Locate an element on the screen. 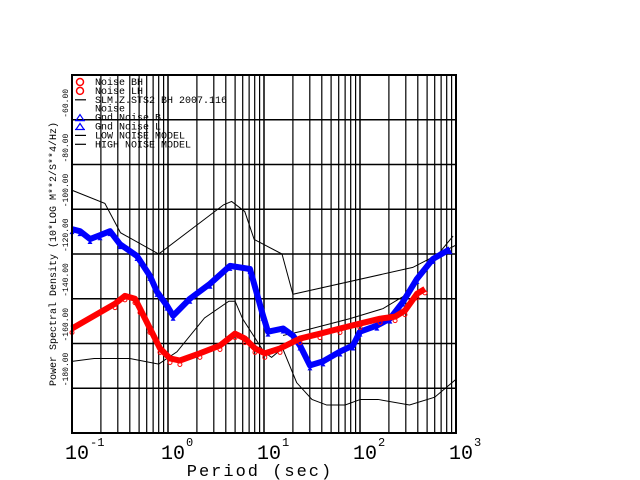 The image size is (640, 480). legend-label: LOW NOISE MODEL is located at coordinates (140, 136).